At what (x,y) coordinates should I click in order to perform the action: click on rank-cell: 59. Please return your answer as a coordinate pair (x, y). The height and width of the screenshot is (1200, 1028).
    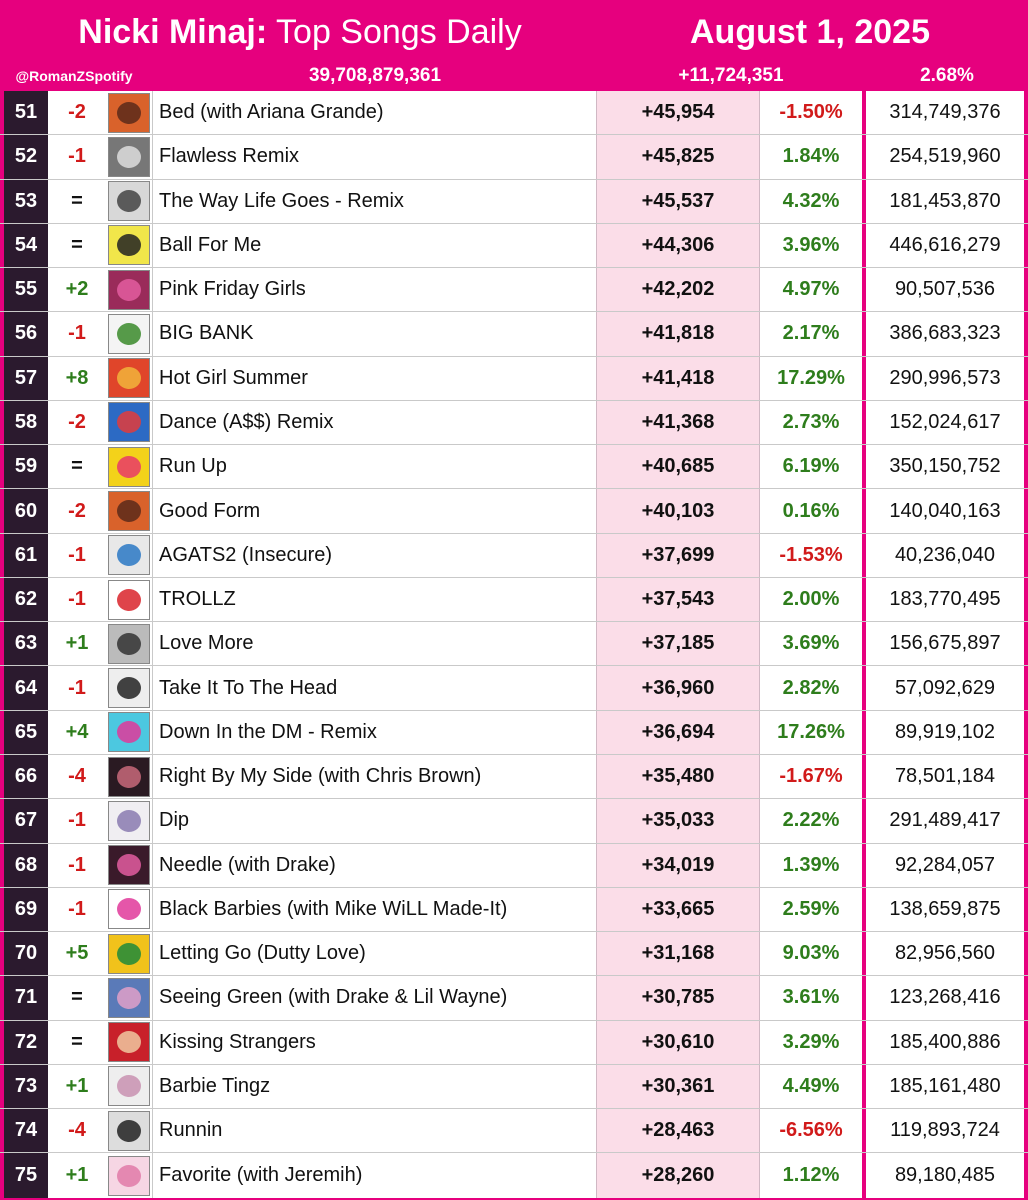
    Looking at the image, I should click on (26, 467).